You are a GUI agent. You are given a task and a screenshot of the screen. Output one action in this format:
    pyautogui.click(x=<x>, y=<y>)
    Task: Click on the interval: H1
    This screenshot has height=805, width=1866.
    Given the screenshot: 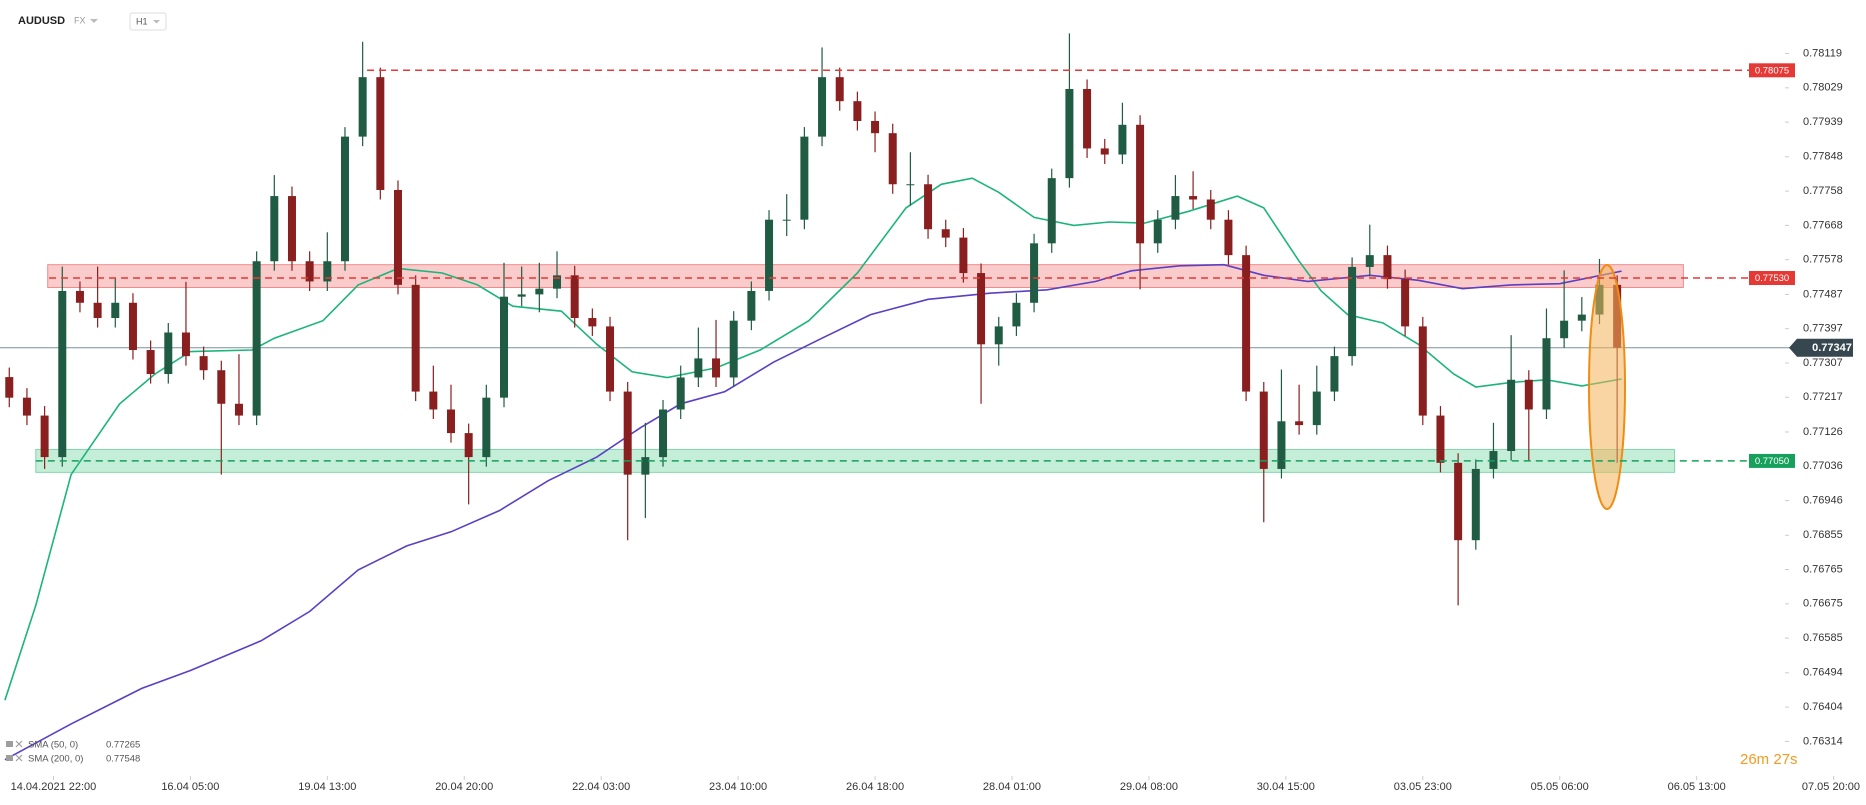 What is the action you would take?
    pyautogui.click(x=142, y=21)
    